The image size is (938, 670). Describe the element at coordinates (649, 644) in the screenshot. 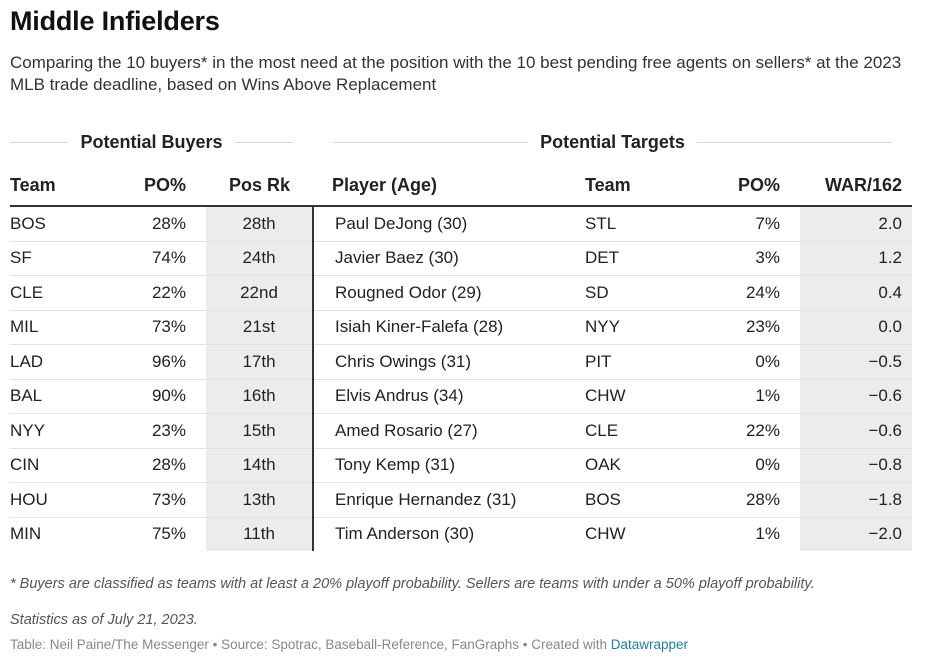

I see `datawrapper-link: Datawrapper` at that location.